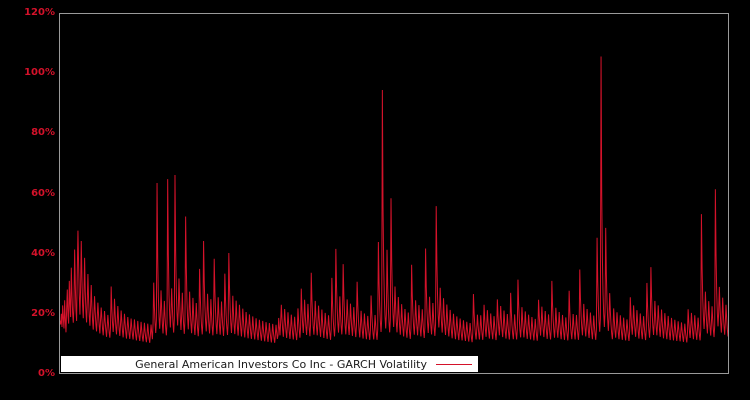 The height and width of the screenshot is (400, 750). Describe the element at coordinates (43, 313) in the screenshot. I see `y-axis-tick-20: 20%` at that location.